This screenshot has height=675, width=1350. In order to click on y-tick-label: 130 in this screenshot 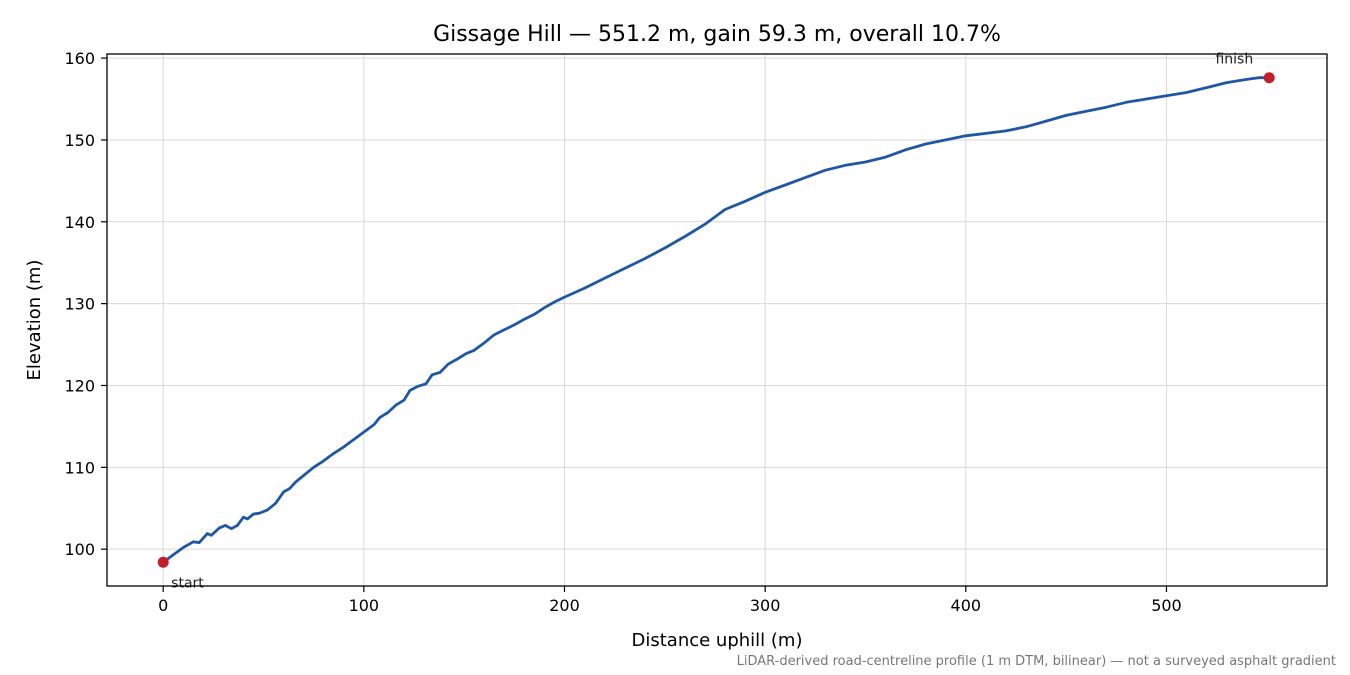, I will do `click(79, 304)`.